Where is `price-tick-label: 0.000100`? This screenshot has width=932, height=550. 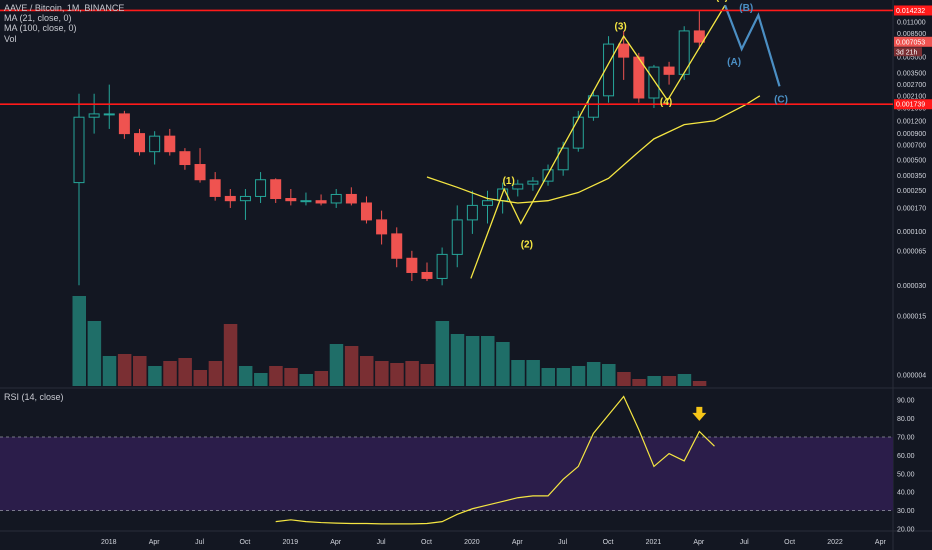 price-tick-label: 0.000100 is located at coordinates (911, 232).